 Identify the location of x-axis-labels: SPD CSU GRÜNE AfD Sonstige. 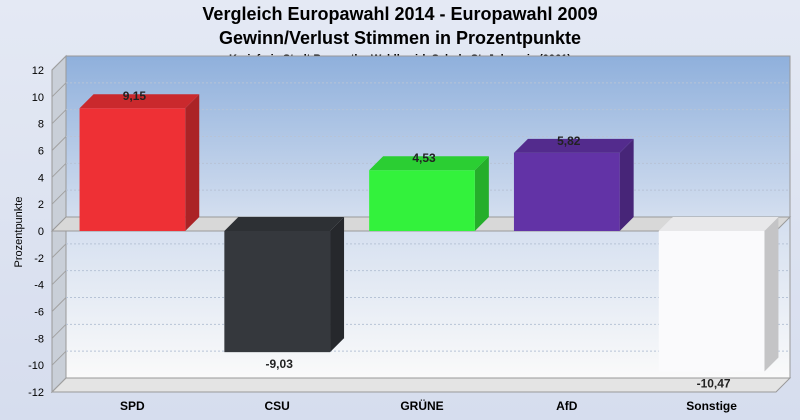
(428, 405).